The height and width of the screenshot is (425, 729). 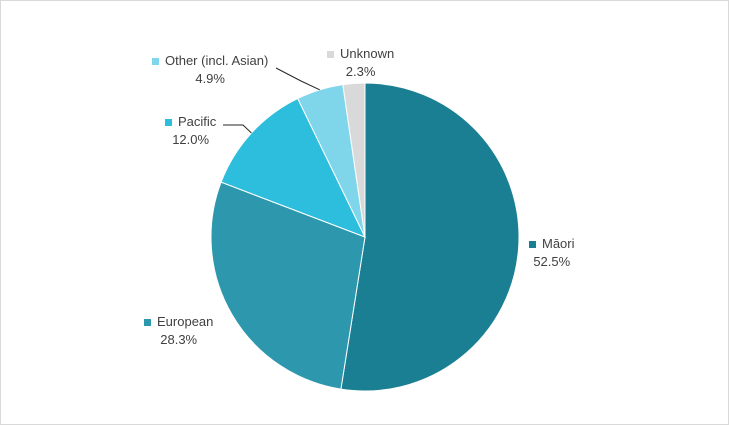 I want to click on data-label-unknown: Unknown 2.3%, so click(x=360, y=63).